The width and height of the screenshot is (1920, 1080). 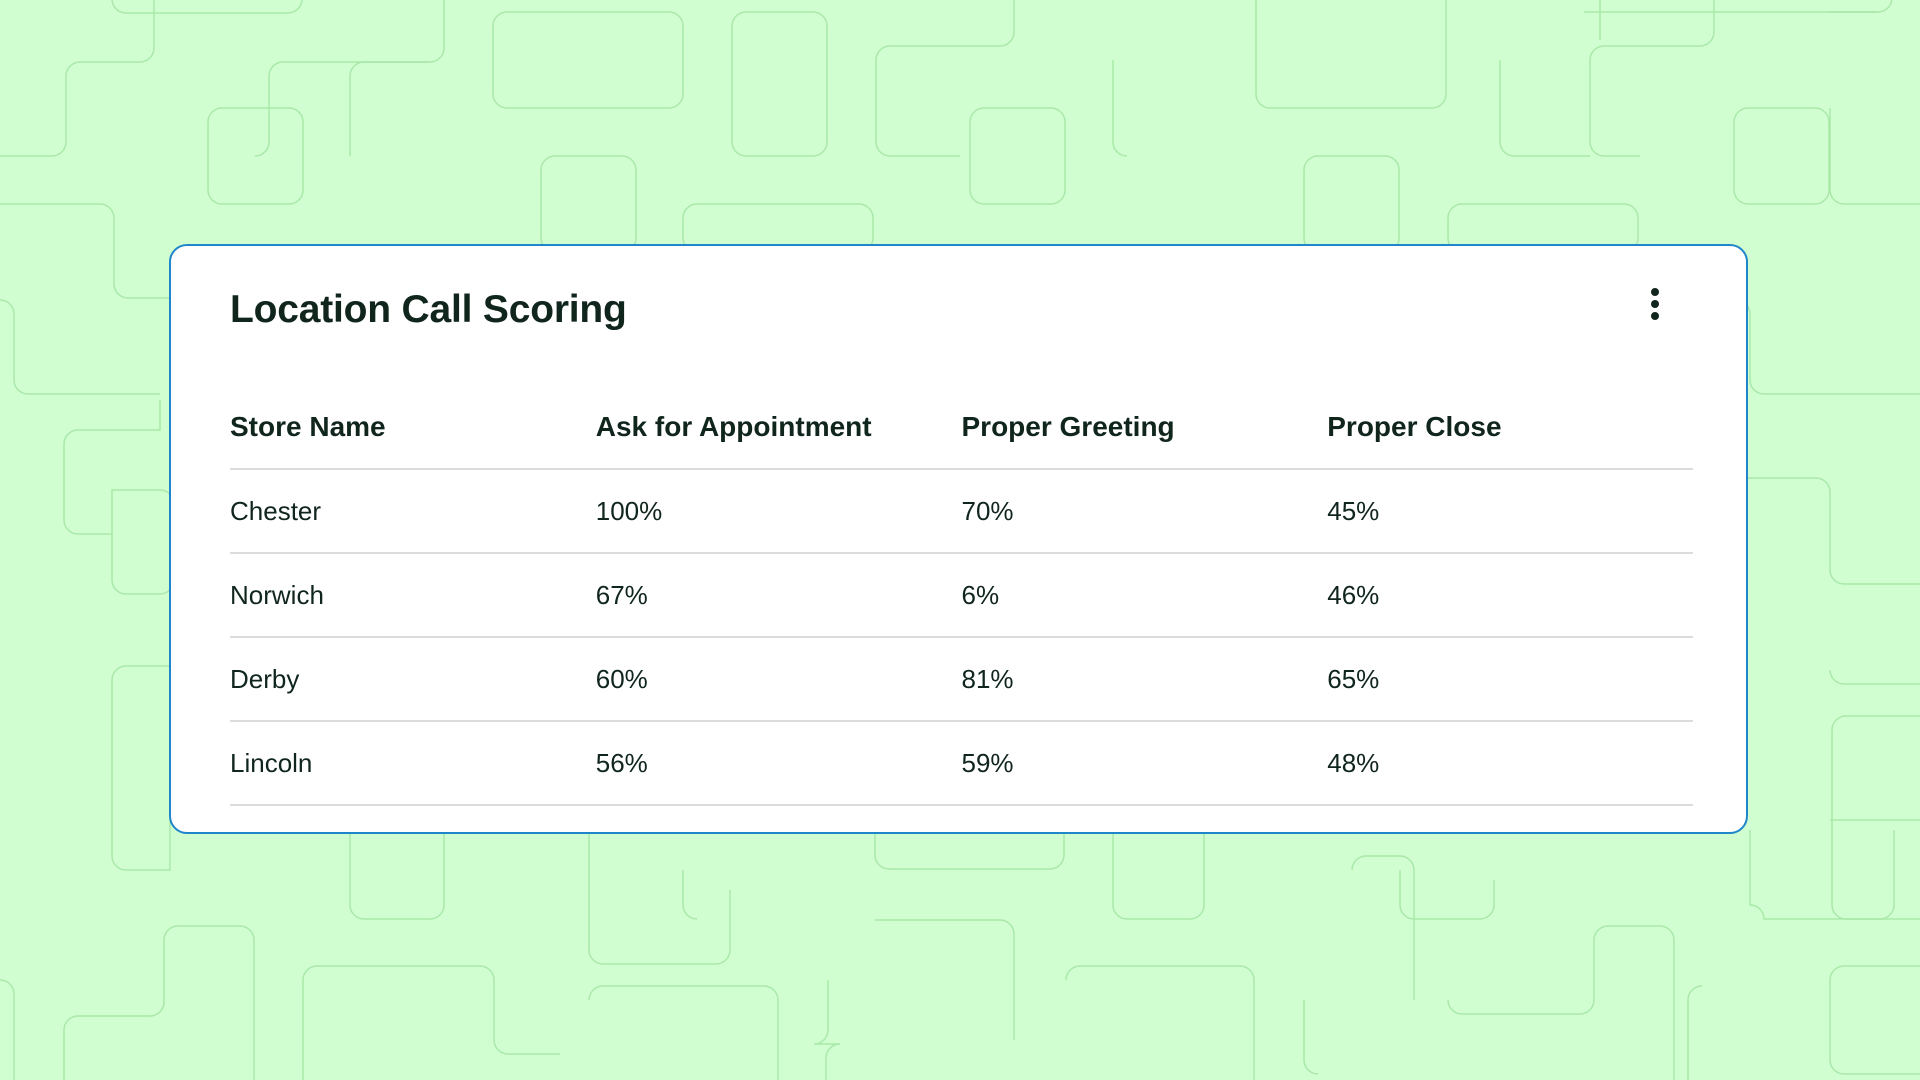 I want to click on proper-close-cell: 65%, so click(x=1353, y=678).